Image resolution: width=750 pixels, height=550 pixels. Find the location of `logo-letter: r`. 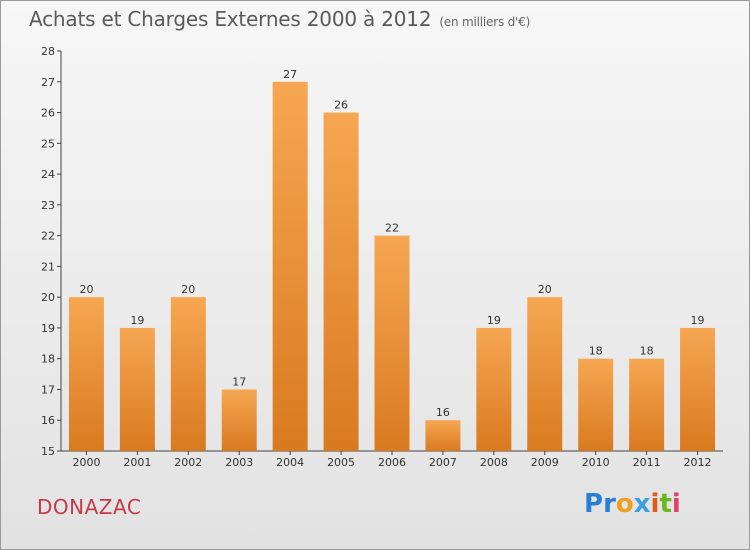

logo-letter: r is located at coordinates (609, 504).